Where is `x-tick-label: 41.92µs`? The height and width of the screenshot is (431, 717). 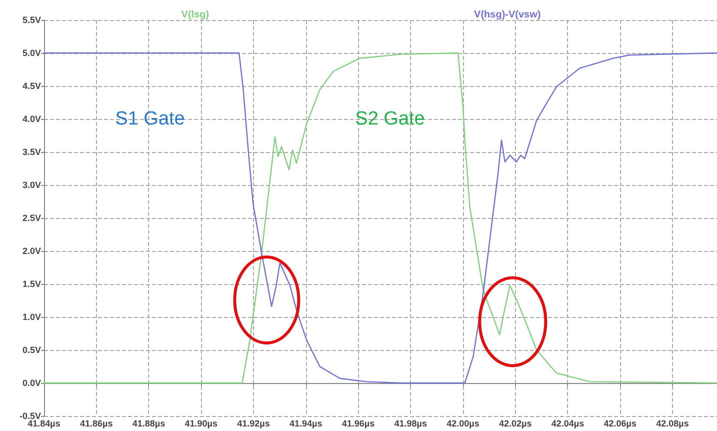
x-tick-label: 41.92µs is located at coordinates (253, 423).